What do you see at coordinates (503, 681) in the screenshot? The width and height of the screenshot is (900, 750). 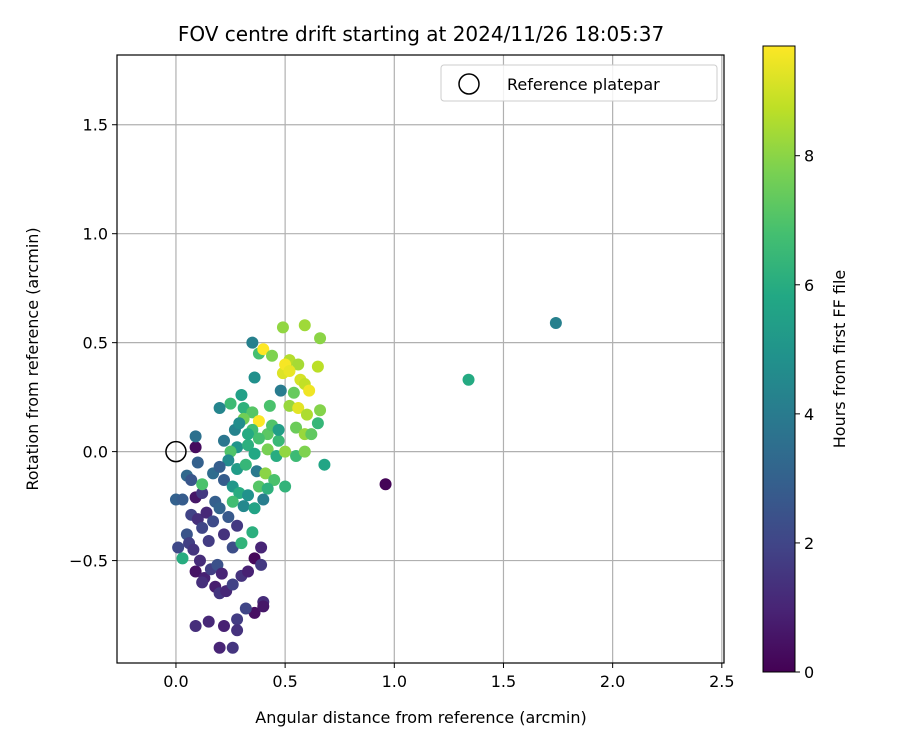 I see `x-tick-label: 1.5` at bounding box center [503, 681].